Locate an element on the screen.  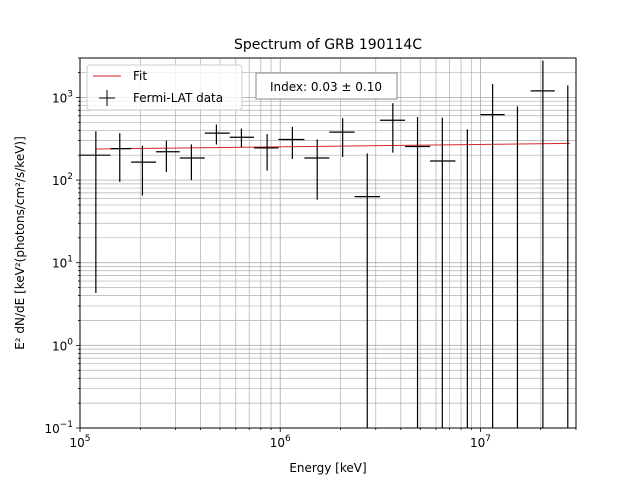
annotation-text: Index: 0.03 ± 0.10 is located at coordinates (326, 87).